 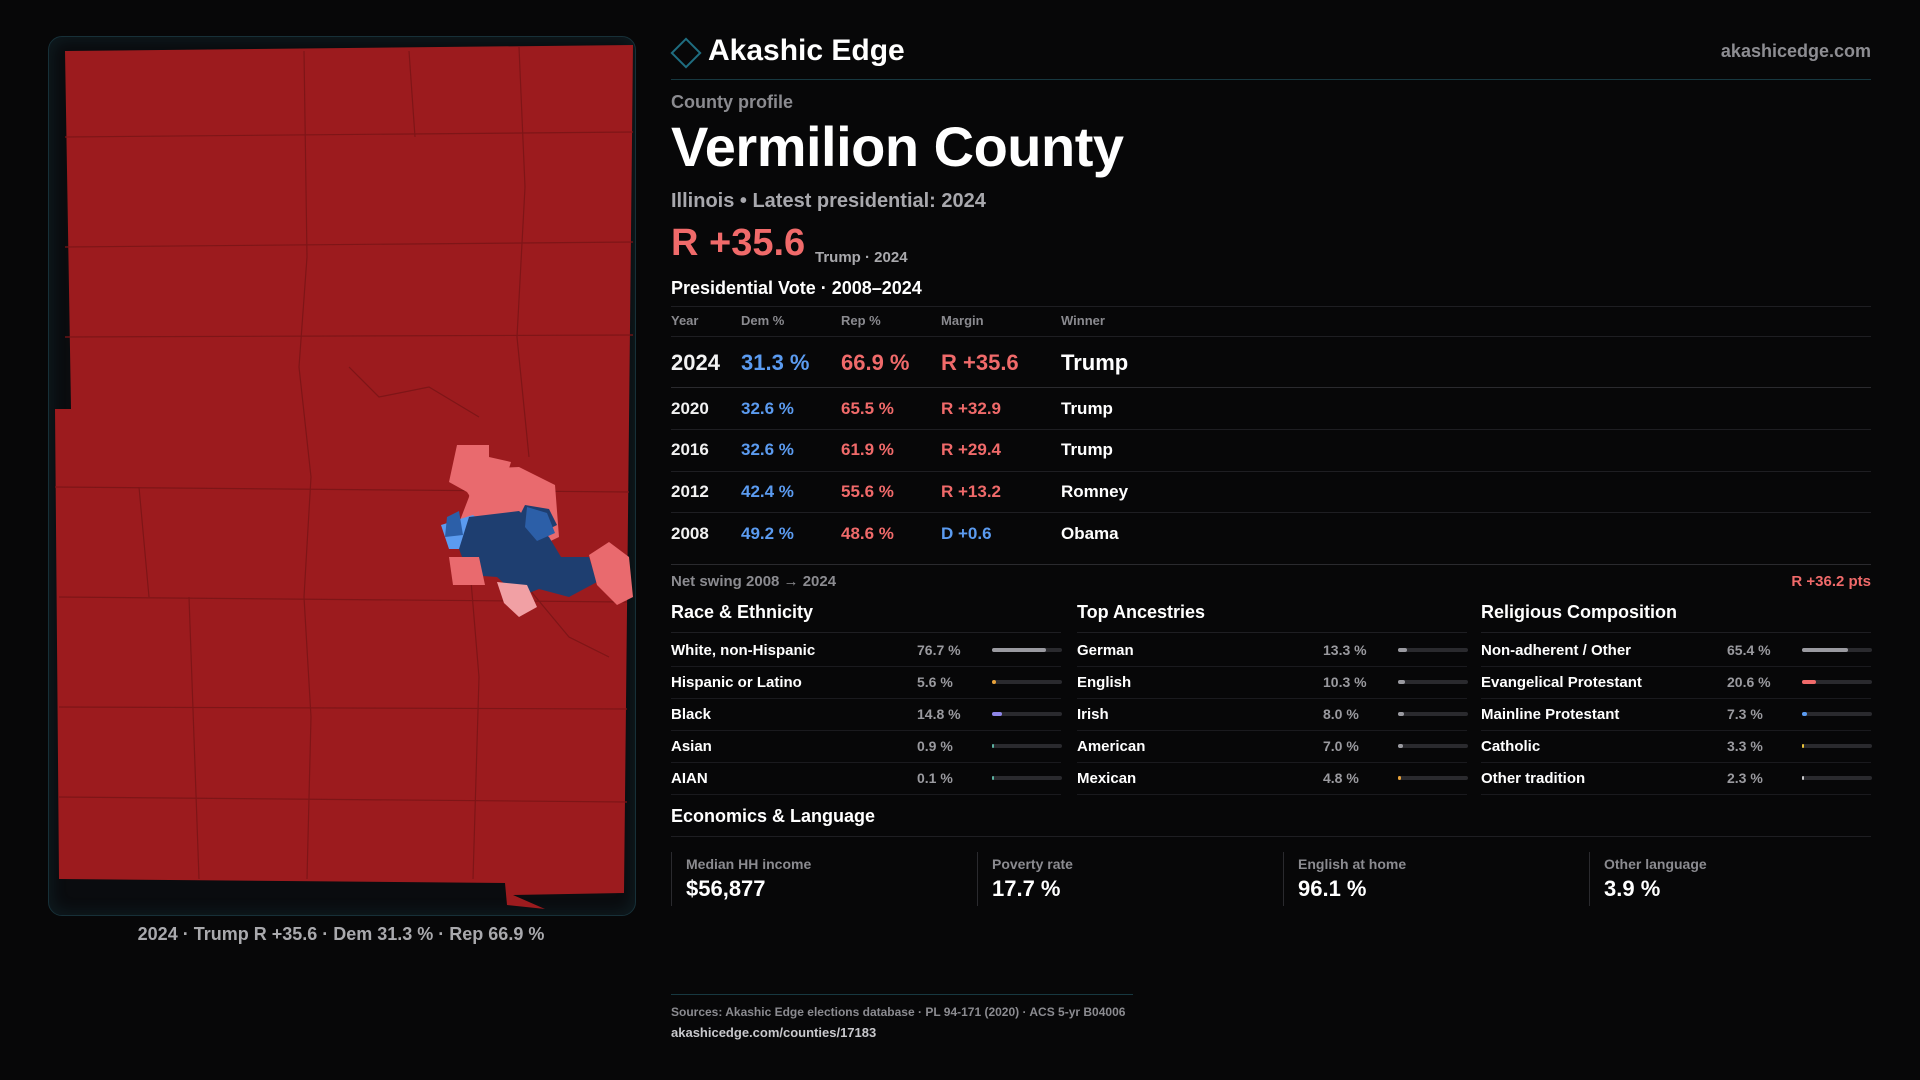 What do you see at coordinates (1749, 650) in the screenshot?
I see `item-value: 65.4 %` at bounding box center [1749, 650].